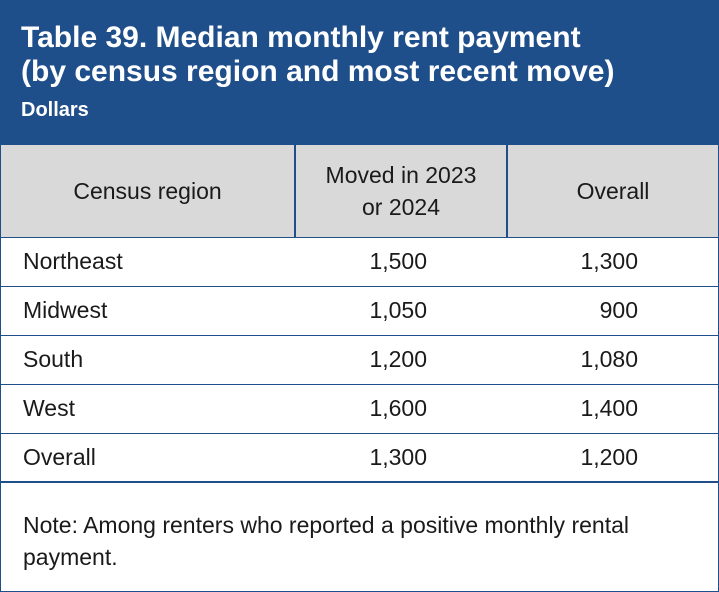  Describe the element at coordinates (401, 458) in the screenshot. I see `cell-moved: 1,300` at that location.